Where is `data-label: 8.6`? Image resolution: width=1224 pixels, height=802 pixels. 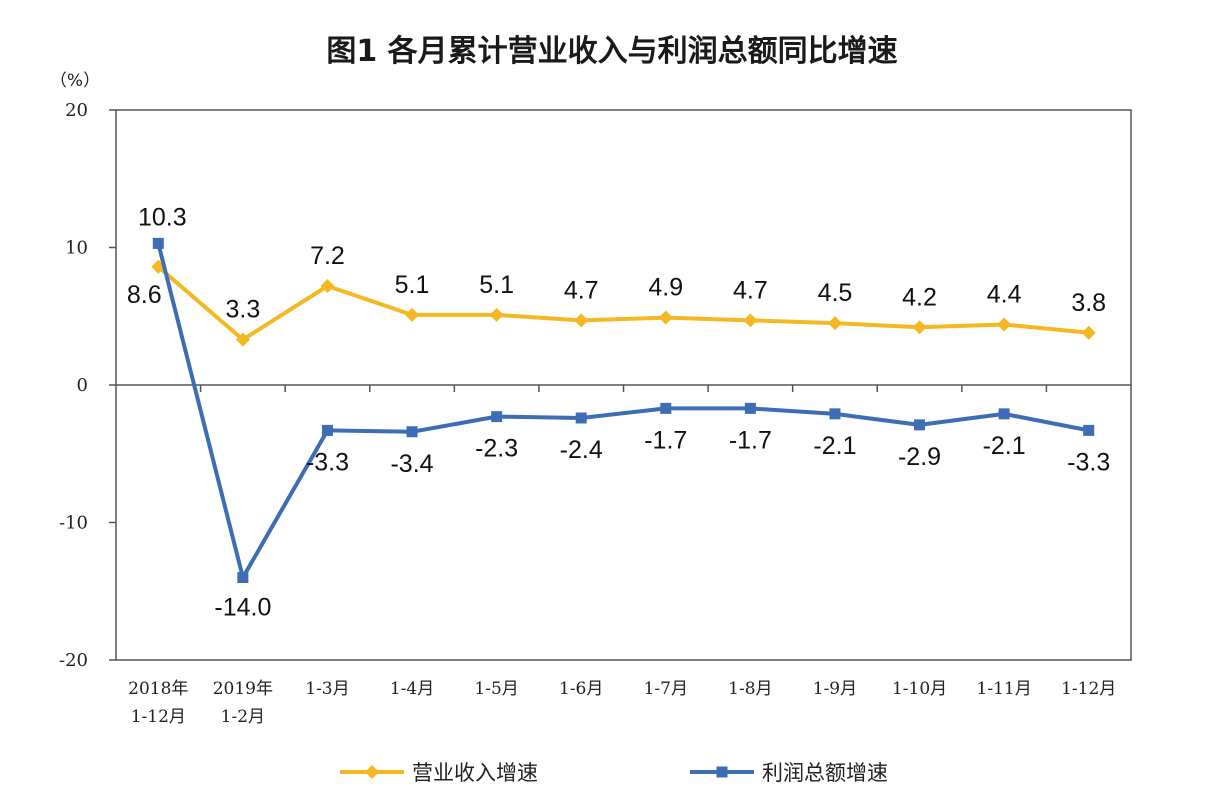
data-label: 8.6 is located at coordinates (144, 295).